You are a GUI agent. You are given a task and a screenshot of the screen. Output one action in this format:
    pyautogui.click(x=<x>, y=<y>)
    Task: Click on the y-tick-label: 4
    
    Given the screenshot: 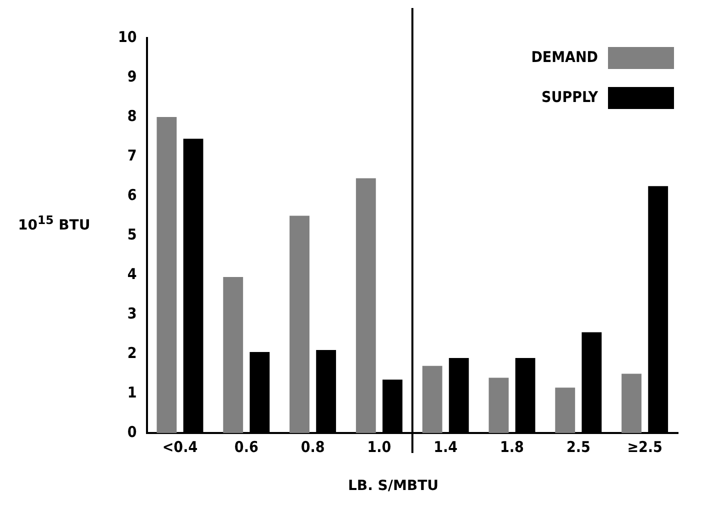 What is the action you would take?
    pyautogui.click(x=132, y=273)
    